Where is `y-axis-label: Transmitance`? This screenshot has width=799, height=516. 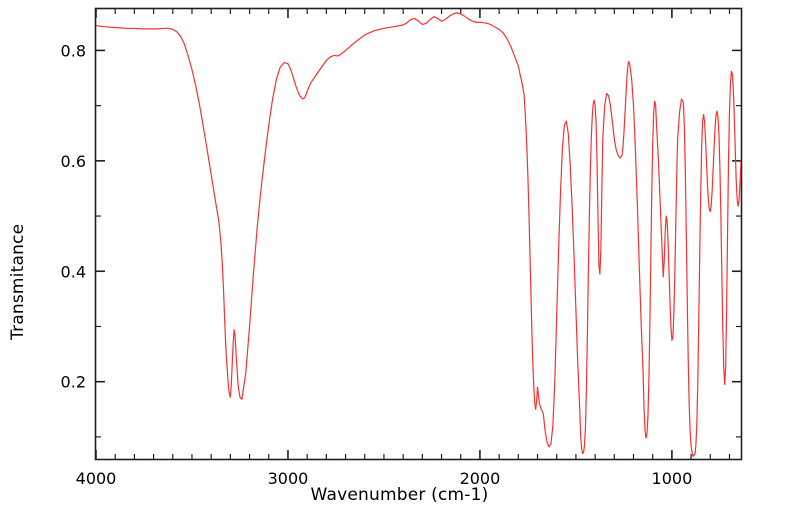 y-axis-label: Transmitance is located at coordinates (18, 281).